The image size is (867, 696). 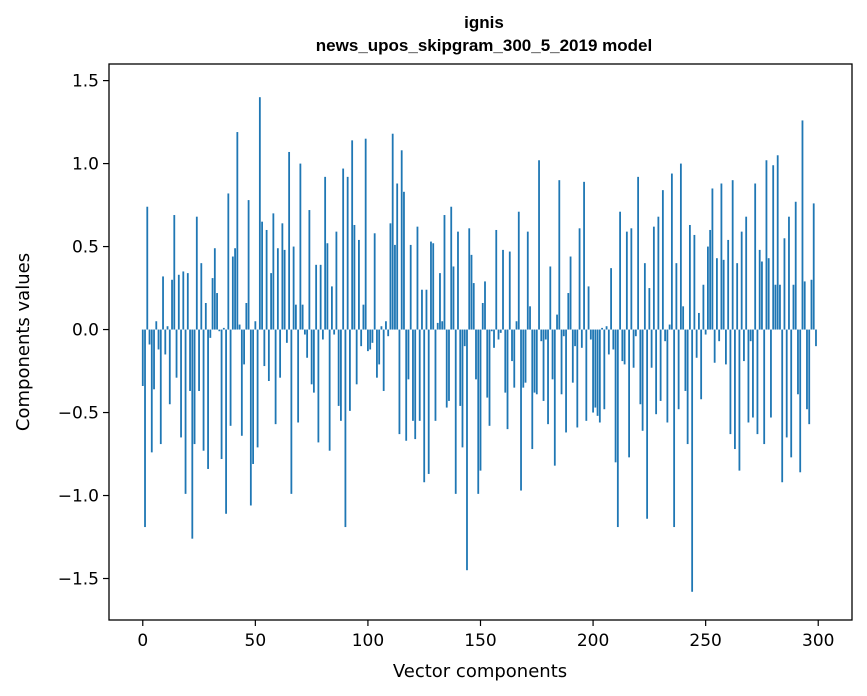 What do you see at coordinates (85, 82) in the screenshot?
I see `y-tick-label: 1.5` at bounding box center [85, 82].